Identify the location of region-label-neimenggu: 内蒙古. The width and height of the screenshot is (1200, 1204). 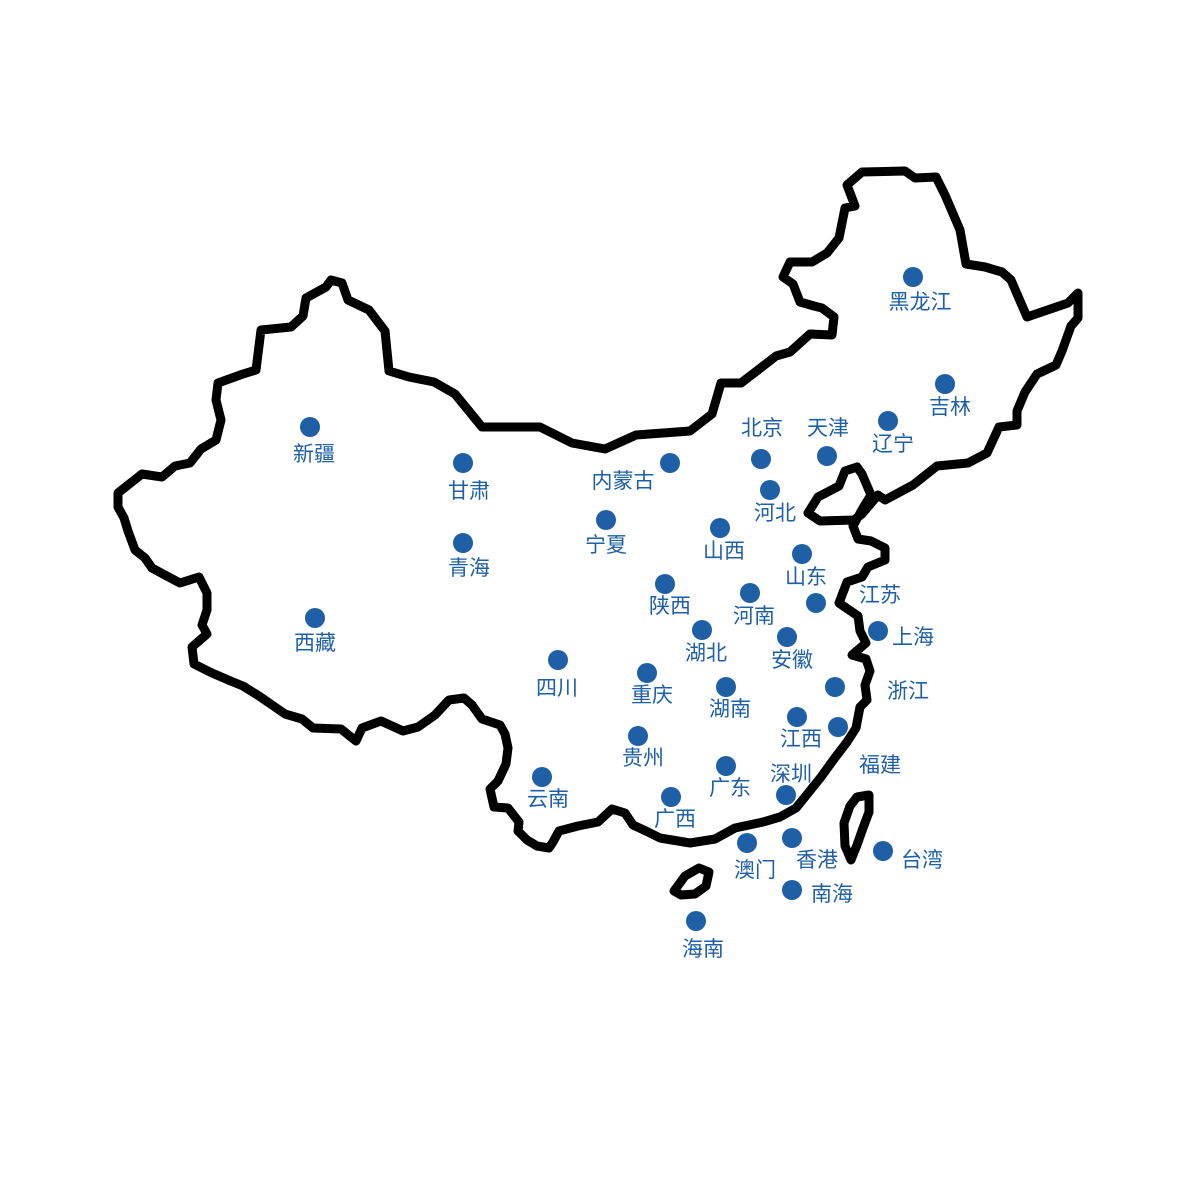
(623, 481).